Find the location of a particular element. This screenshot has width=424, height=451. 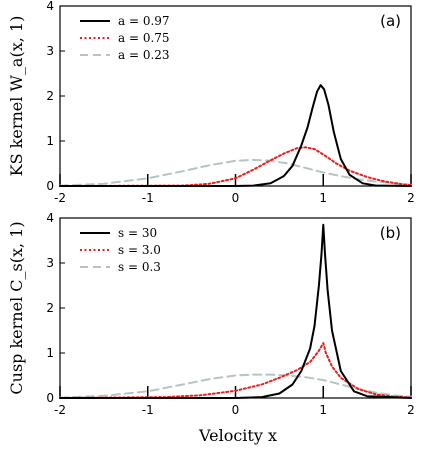

x-axis-label: Velocity x is located at coordinates (237, 435).